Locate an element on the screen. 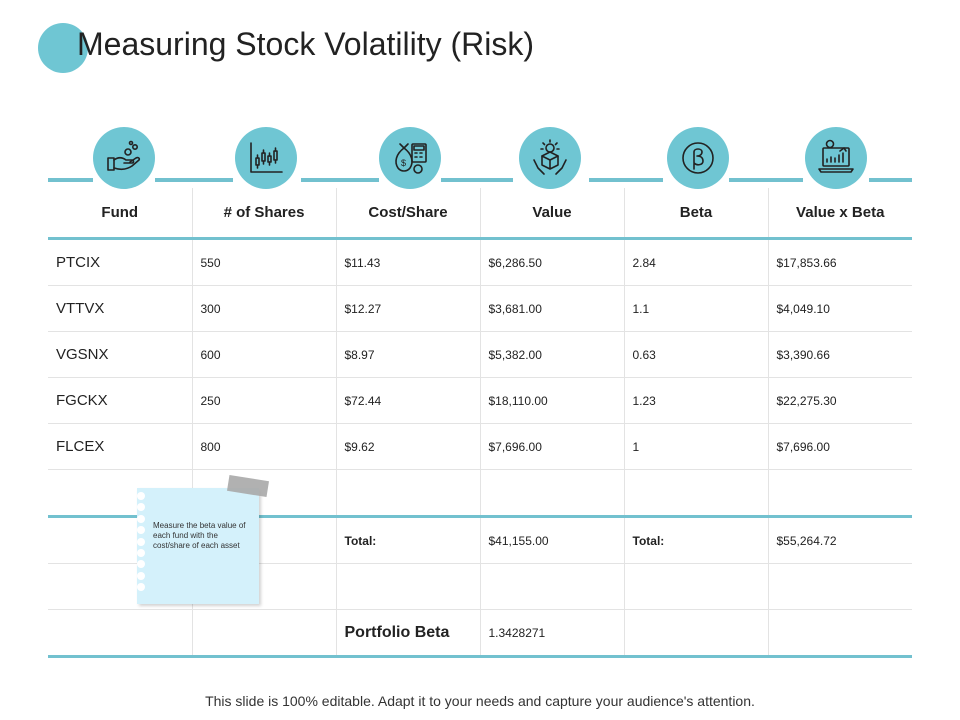  header-beta: Beta is located at coordinates (696, 214).